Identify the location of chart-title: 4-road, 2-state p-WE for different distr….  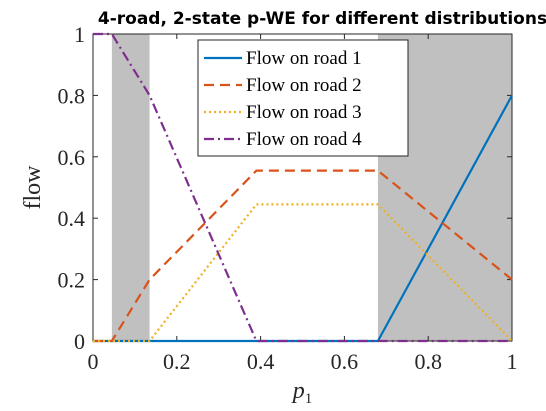
(322, 19).